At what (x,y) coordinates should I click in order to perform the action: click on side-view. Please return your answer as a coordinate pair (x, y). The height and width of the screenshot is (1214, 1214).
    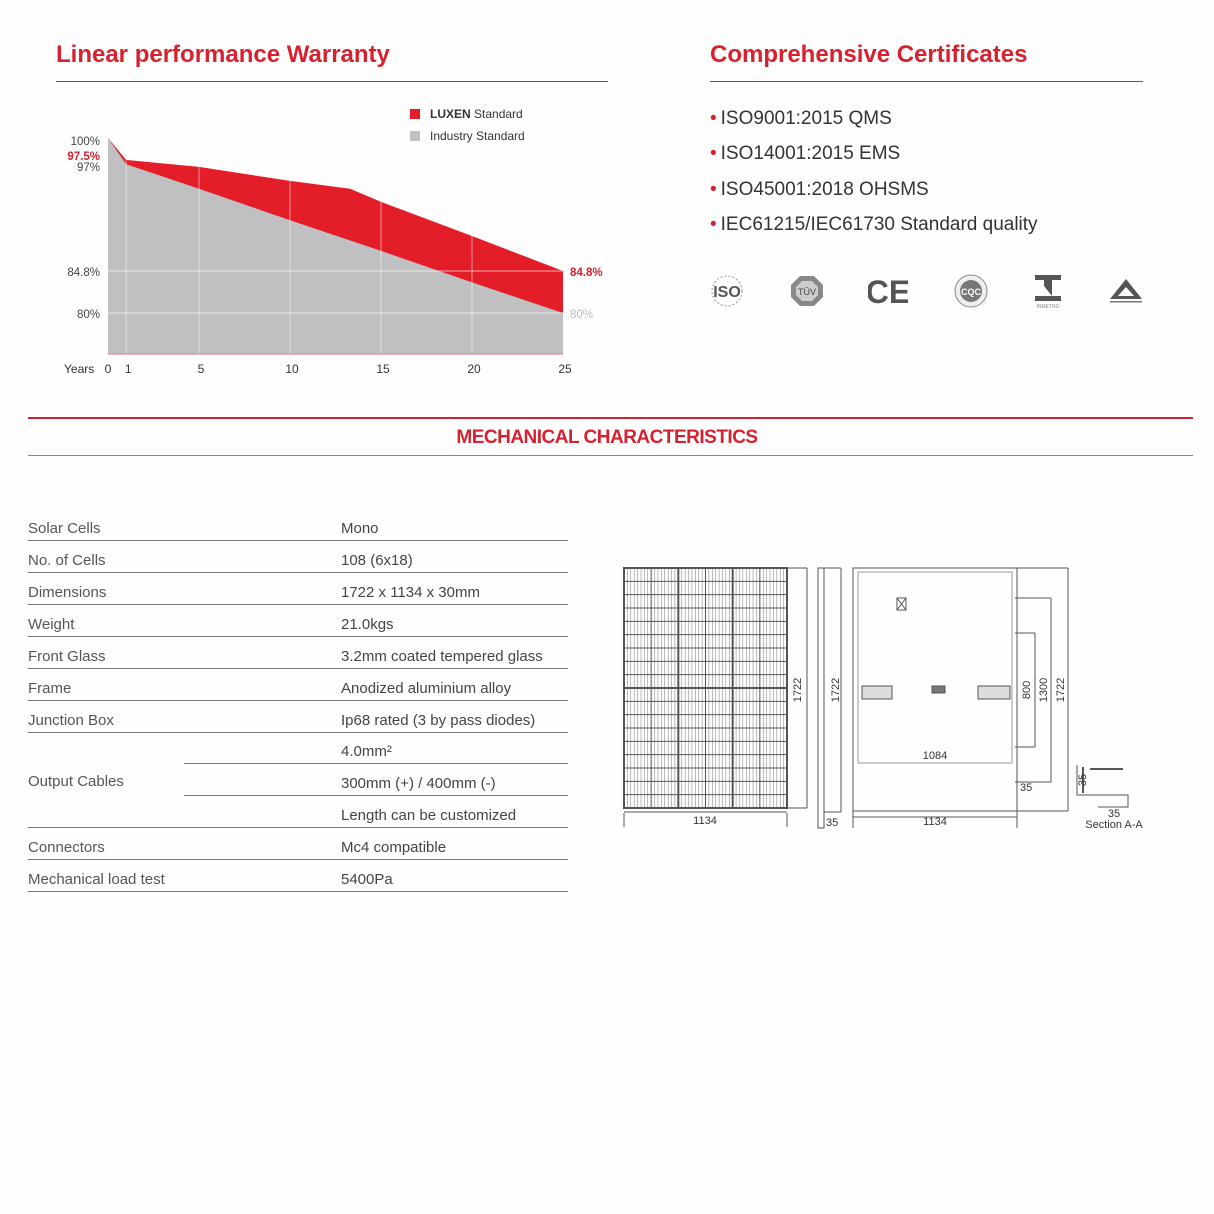
    Looking at the image, I should click on (829, 698).